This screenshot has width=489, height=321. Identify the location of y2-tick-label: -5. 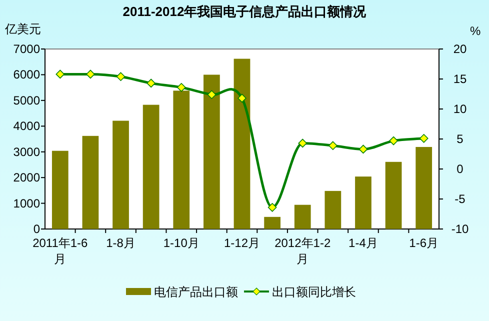
(460, 199).